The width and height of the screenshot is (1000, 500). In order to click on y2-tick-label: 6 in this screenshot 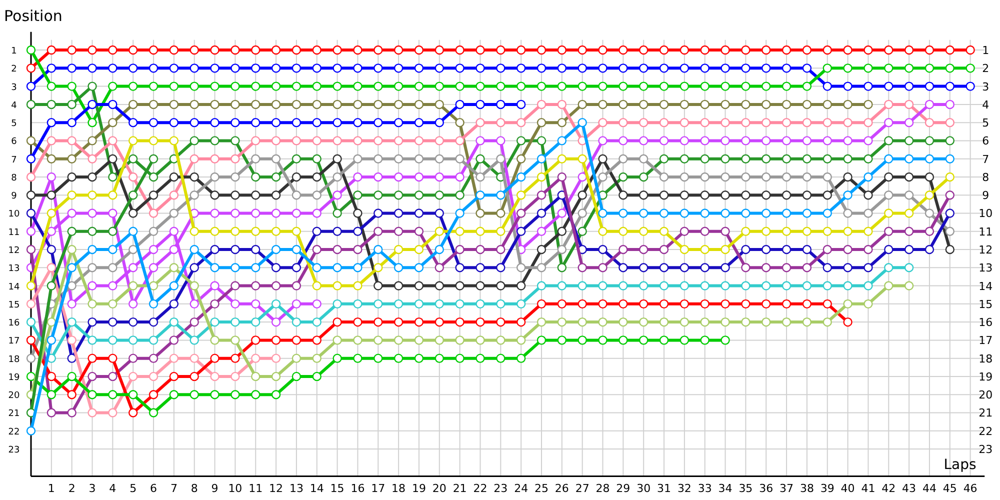, I will do `click(986, 141)`.